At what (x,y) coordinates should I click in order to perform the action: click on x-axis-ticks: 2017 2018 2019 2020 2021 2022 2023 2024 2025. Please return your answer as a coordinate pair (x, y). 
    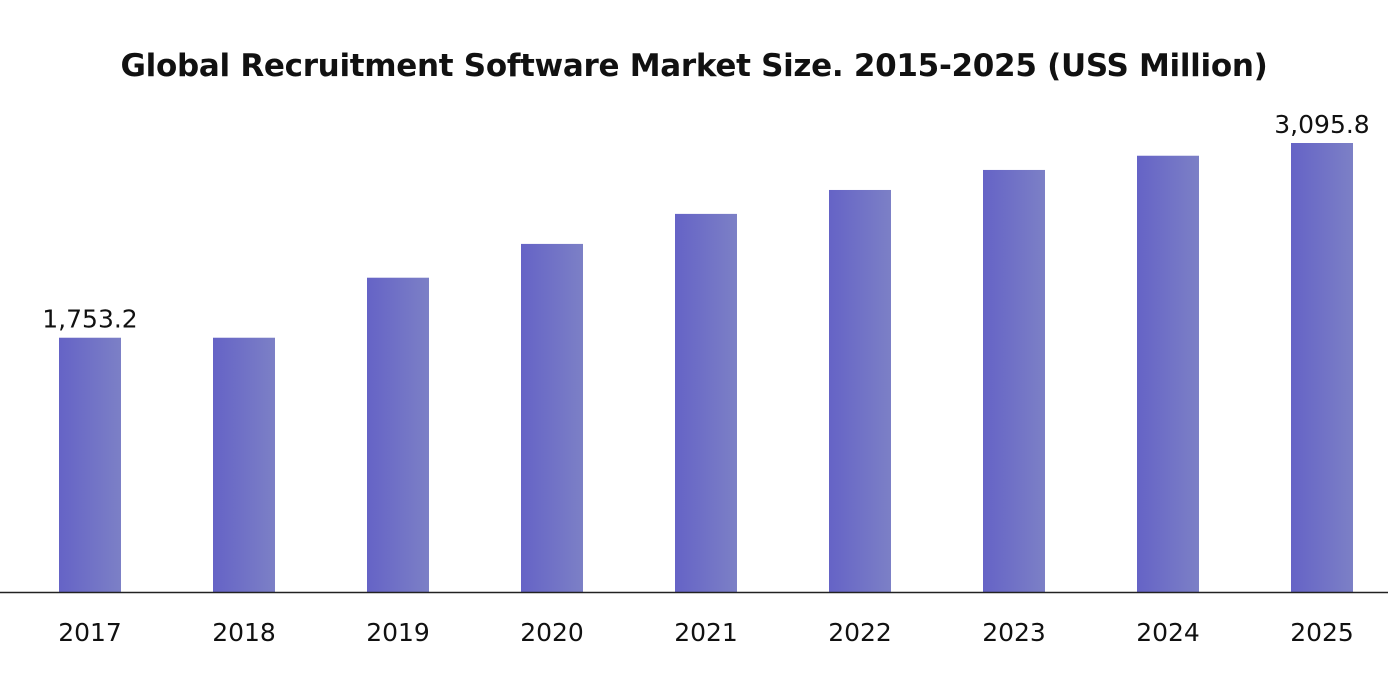
    Looking at the image, I should click on (706, 632).